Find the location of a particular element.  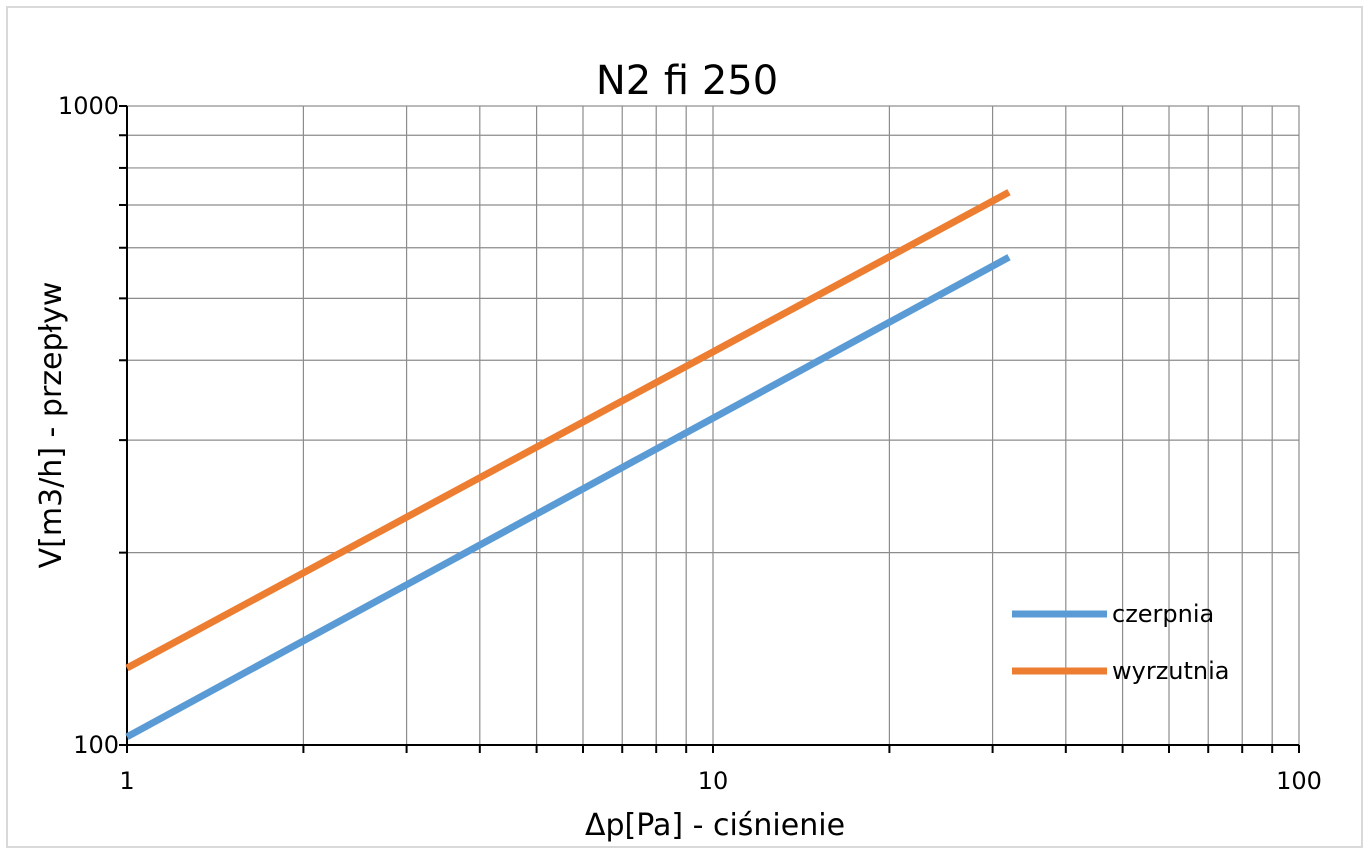

x-tick-label: 100 is located at coordinates (1299, 781).